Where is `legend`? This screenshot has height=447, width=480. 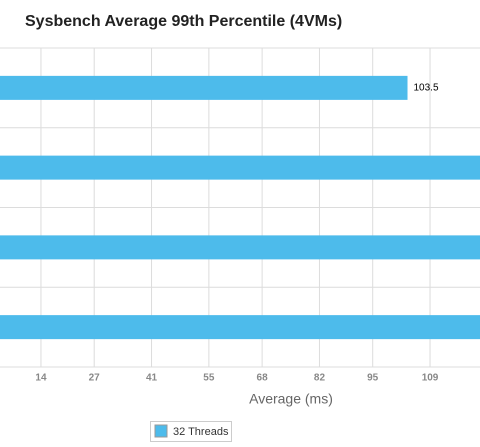 legend is located at coordinates (191, 431).